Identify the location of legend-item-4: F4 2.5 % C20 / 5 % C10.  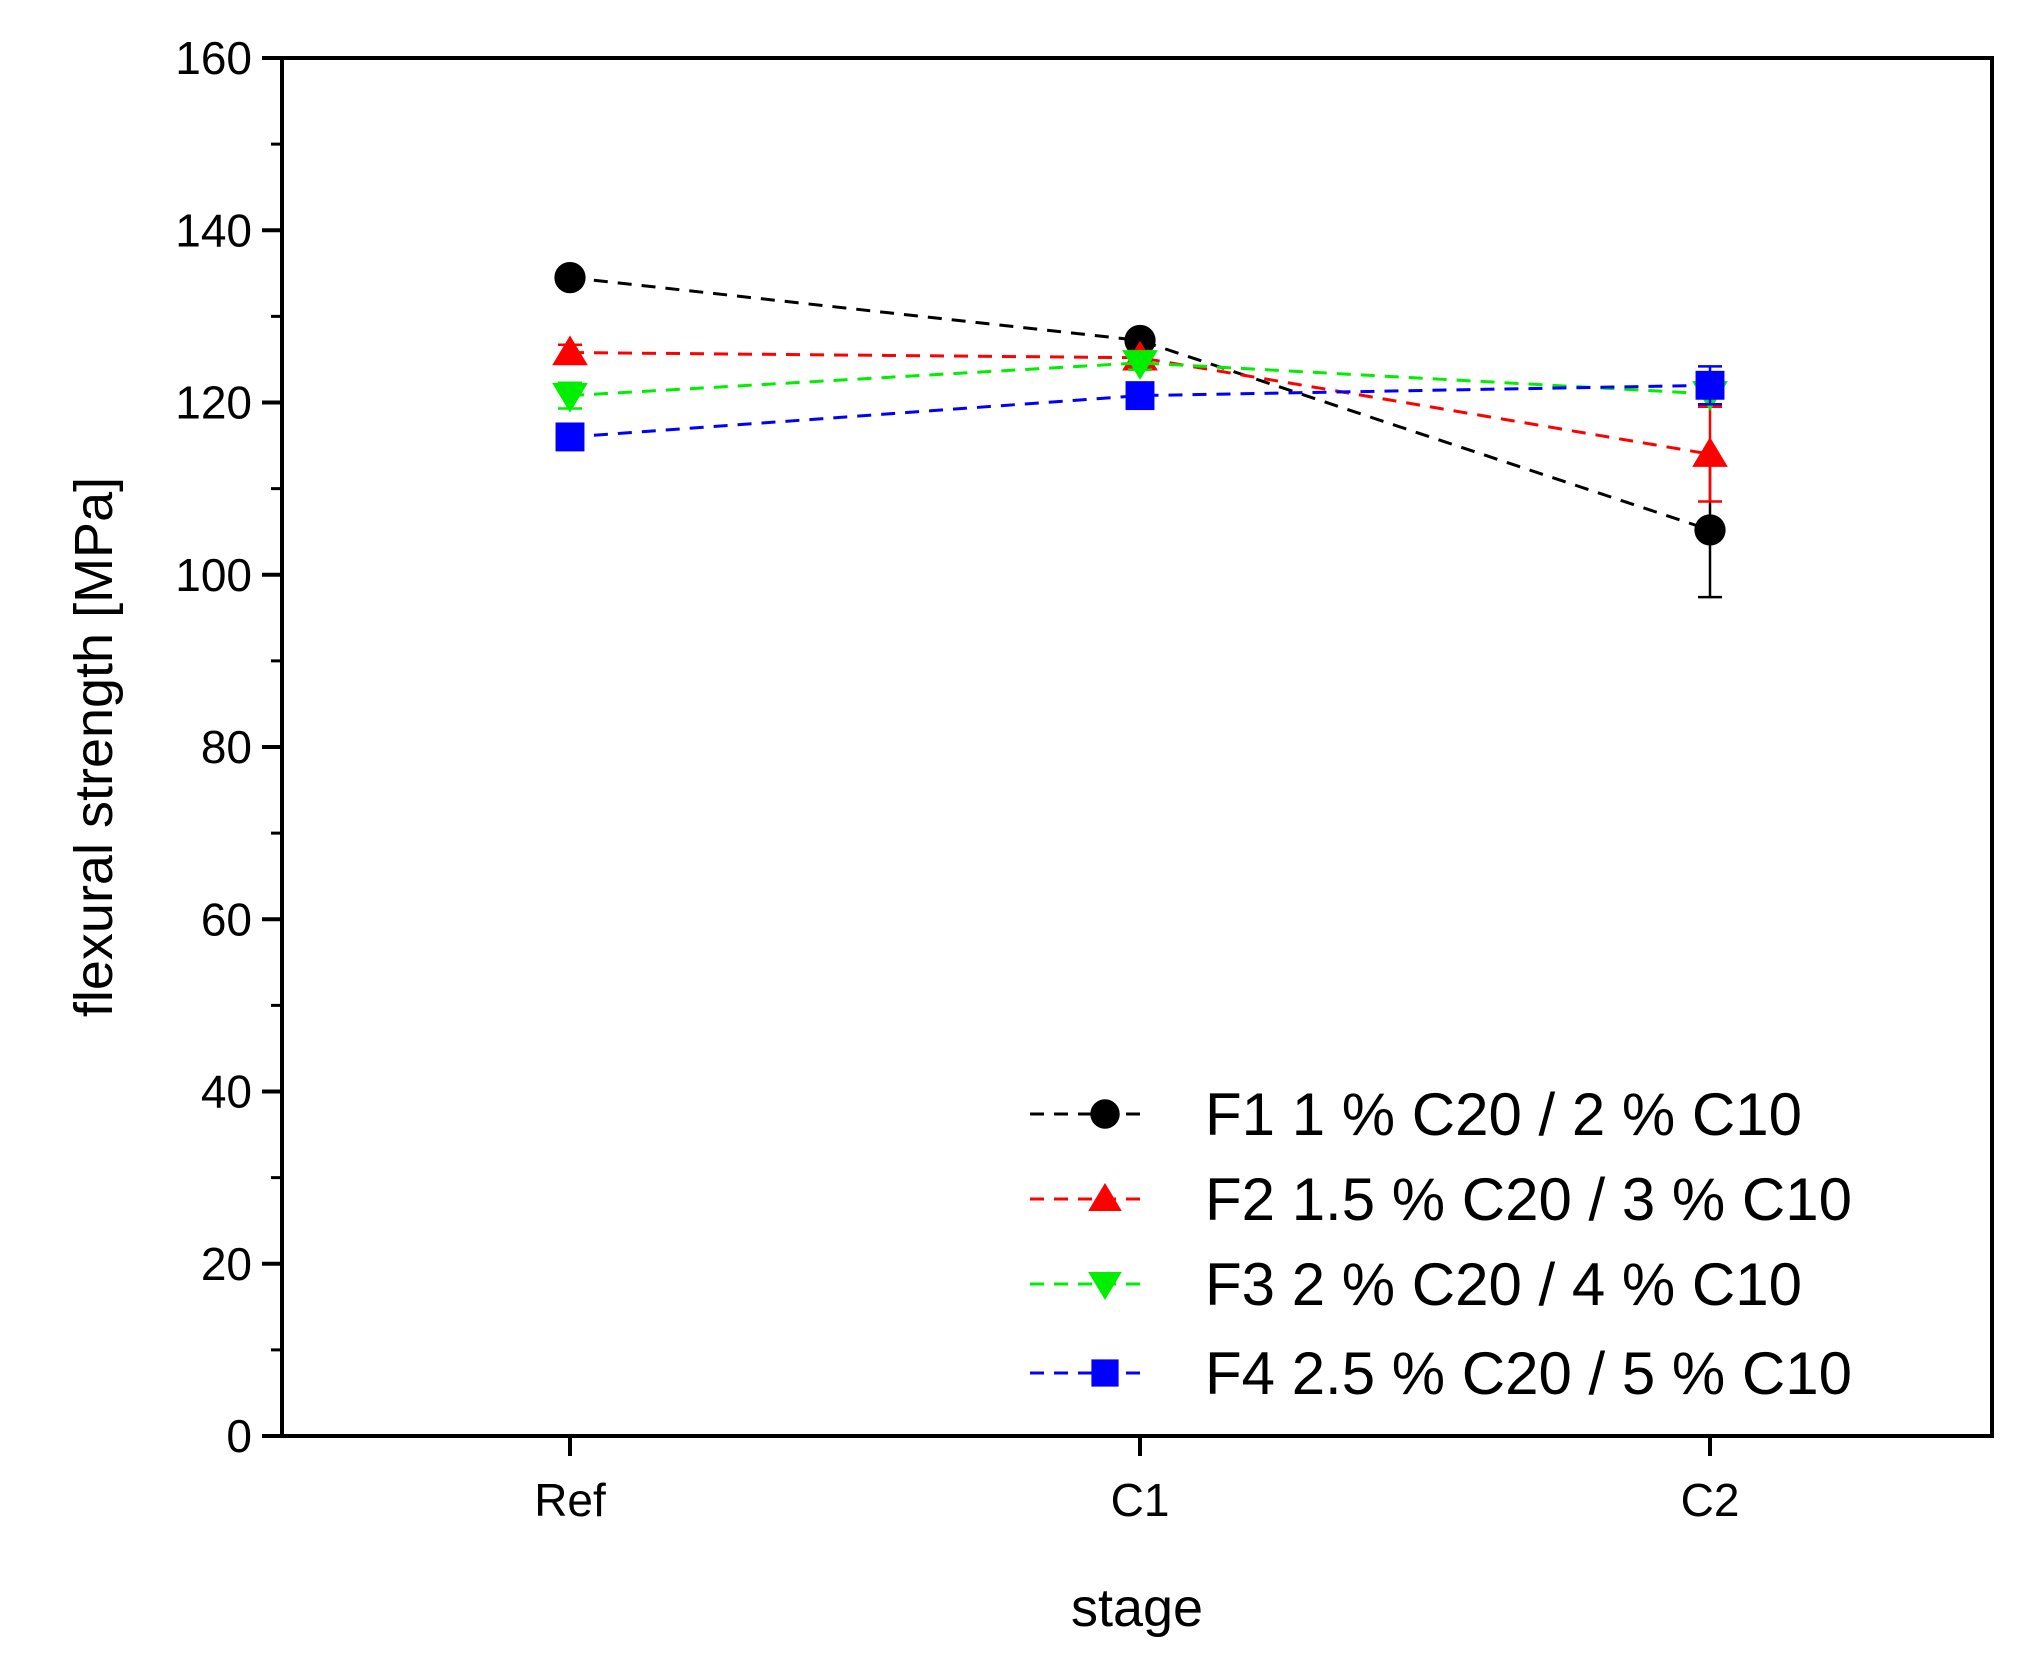
(1441, 1373).